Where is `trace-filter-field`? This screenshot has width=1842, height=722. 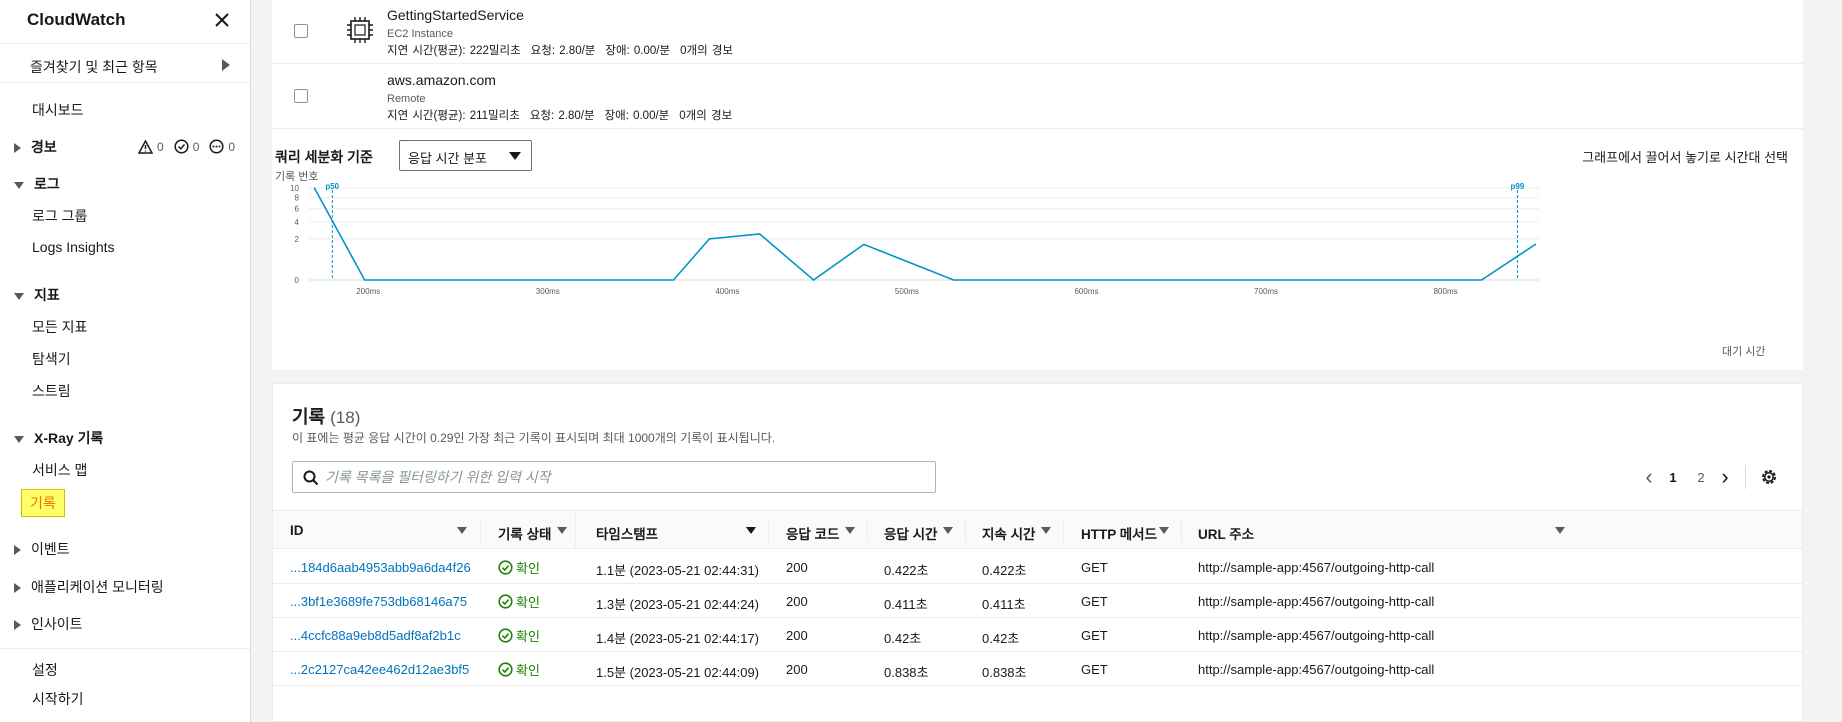 trace-filter-field is located at coordinates (614, 477).